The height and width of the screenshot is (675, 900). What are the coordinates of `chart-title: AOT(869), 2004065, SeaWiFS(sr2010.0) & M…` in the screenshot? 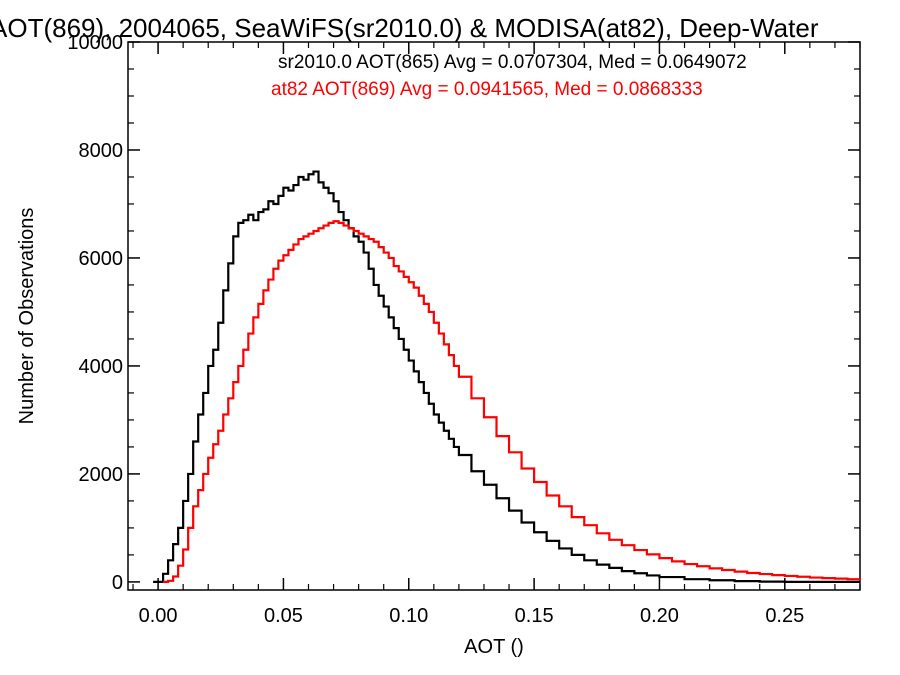 It's located at (409, 28).